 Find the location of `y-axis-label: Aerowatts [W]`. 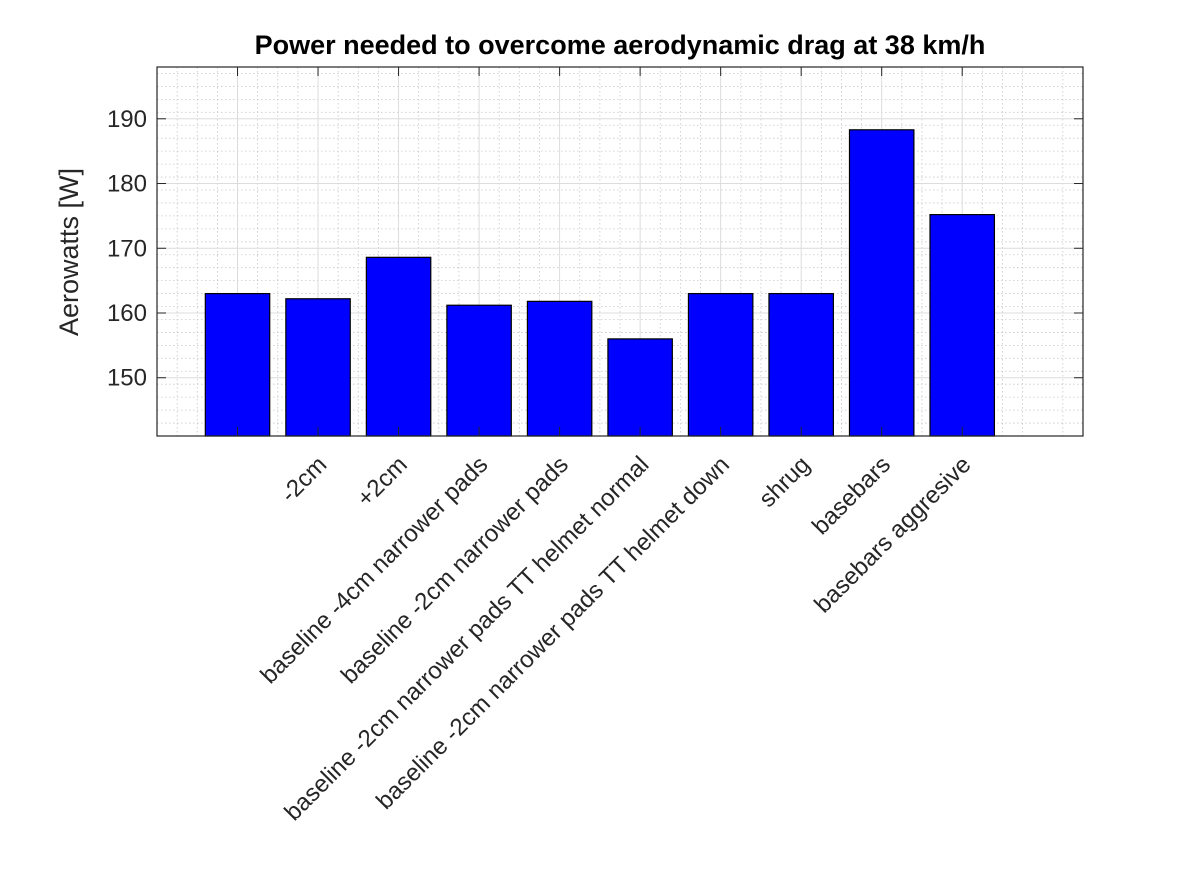

y-axis-label: Aerowatts [W] is located at coordinates (69, 252).